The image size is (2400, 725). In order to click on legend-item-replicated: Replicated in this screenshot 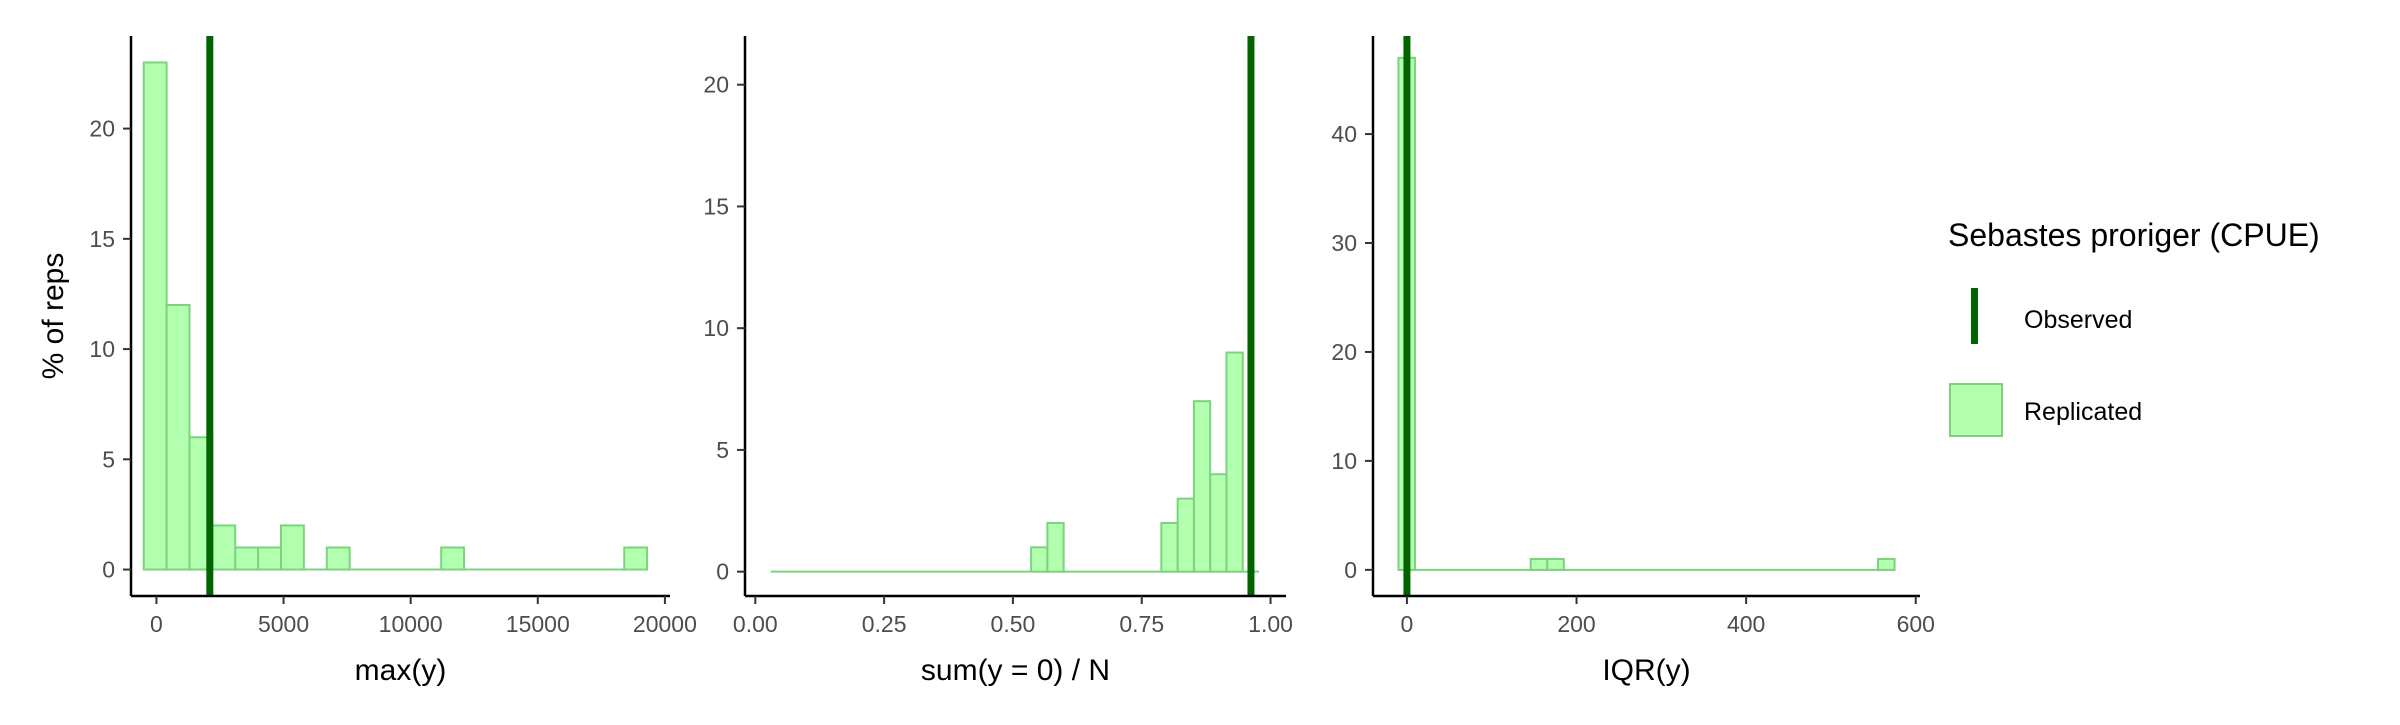, I will do `click(2045, 410)`.